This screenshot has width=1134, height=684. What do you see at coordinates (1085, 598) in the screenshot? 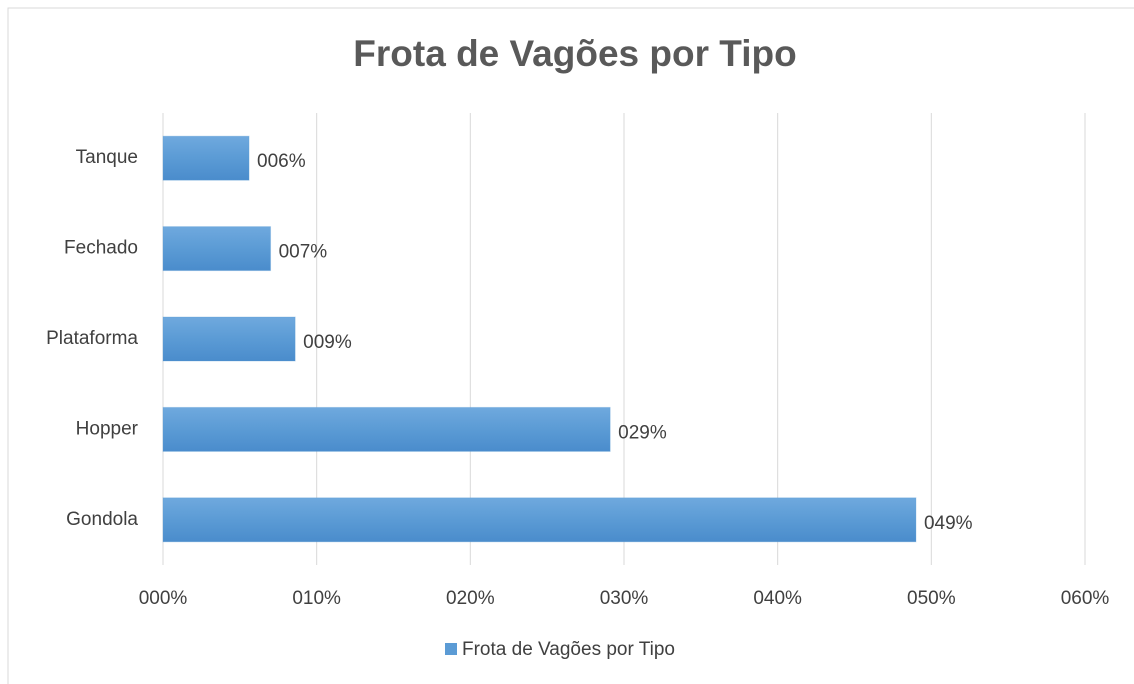
I see `x-tick-label: 060%` at bounding box center [1085, 598].